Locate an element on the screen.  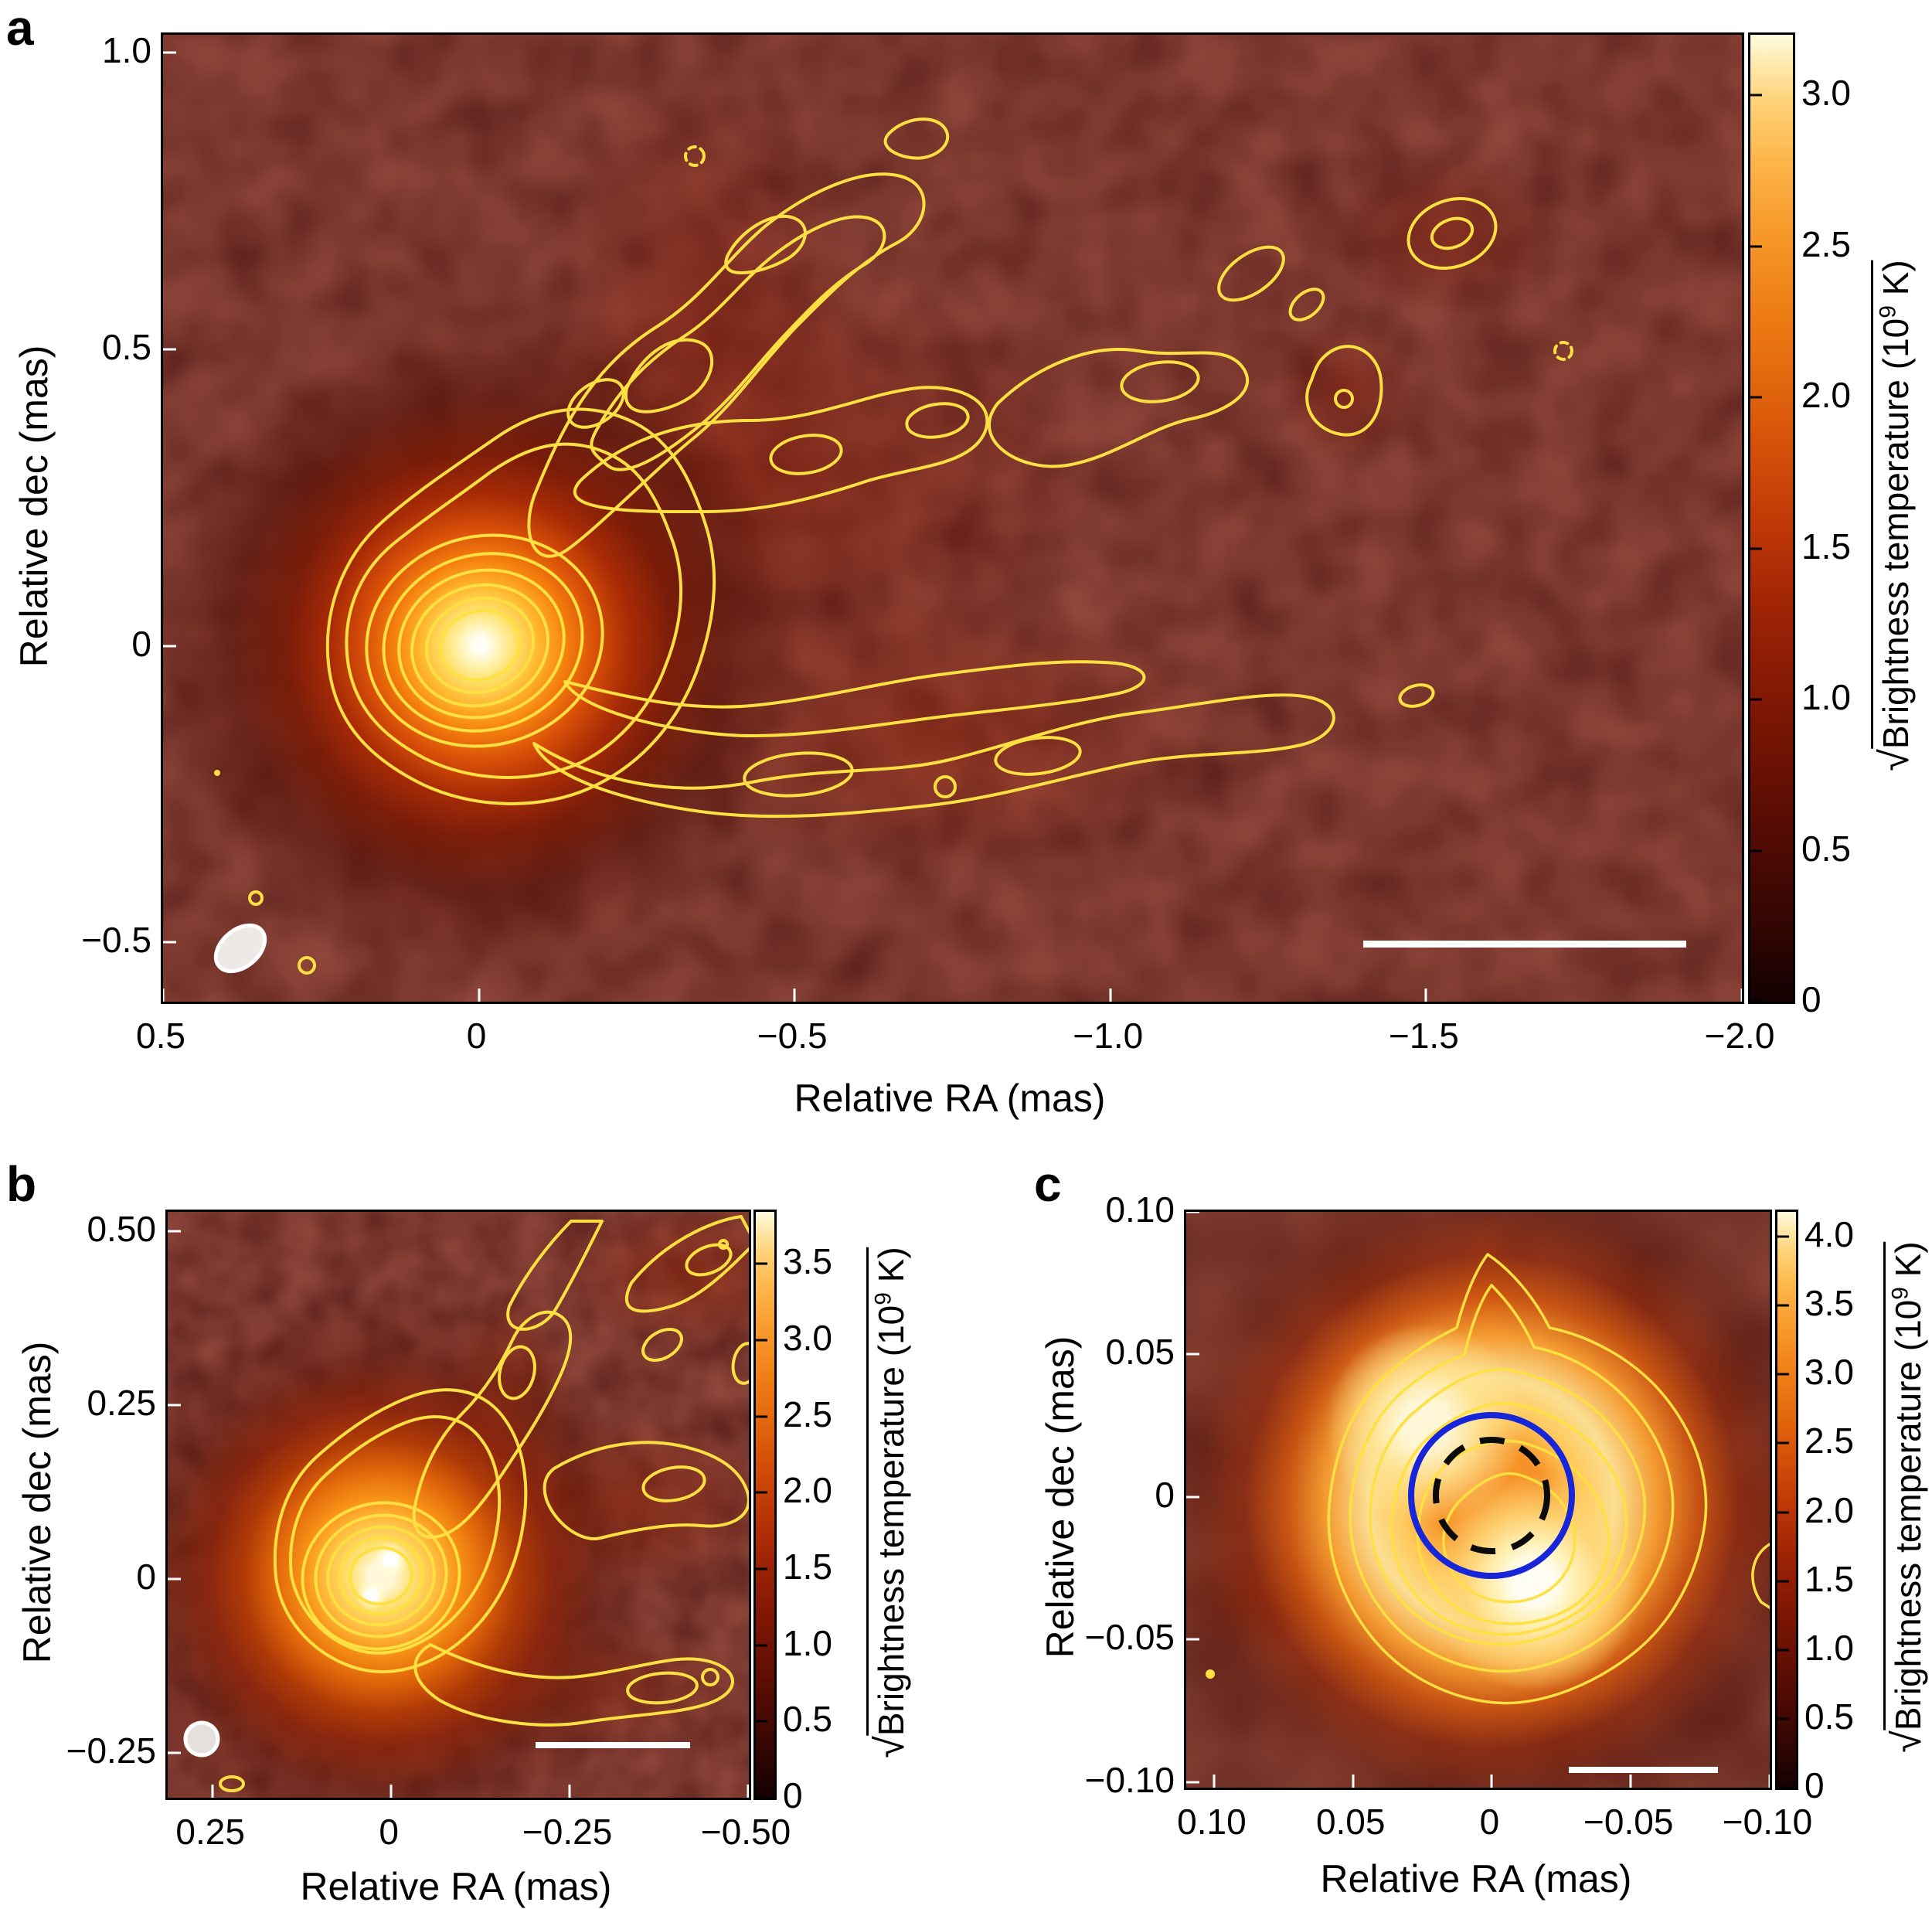
y-tick-labels: 0.10 0.05 0 −0.05 −0.10 is located at coordinates (1129, 1494).